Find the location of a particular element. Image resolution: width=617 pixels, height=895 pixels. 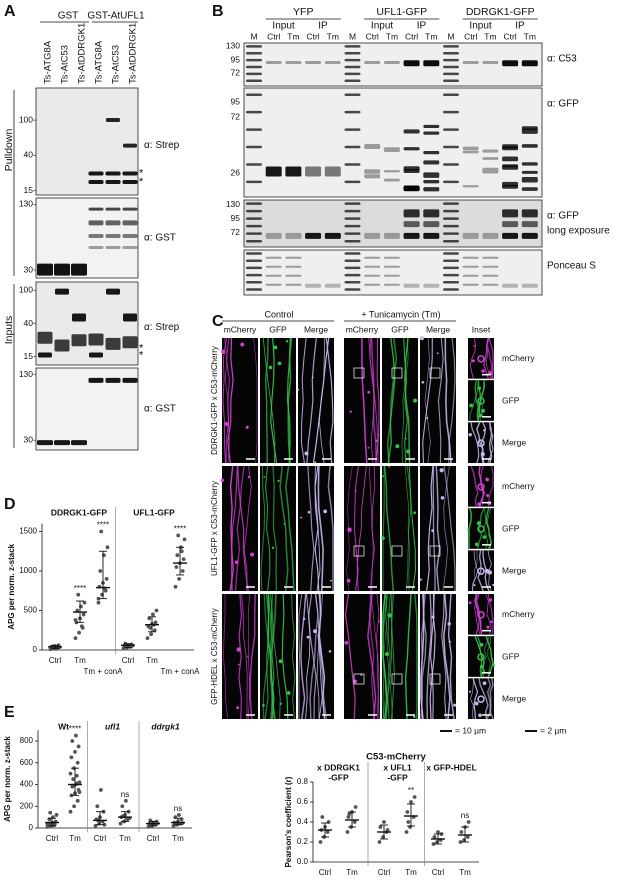

inset-label: Merge is located at coordinates (514, 570).